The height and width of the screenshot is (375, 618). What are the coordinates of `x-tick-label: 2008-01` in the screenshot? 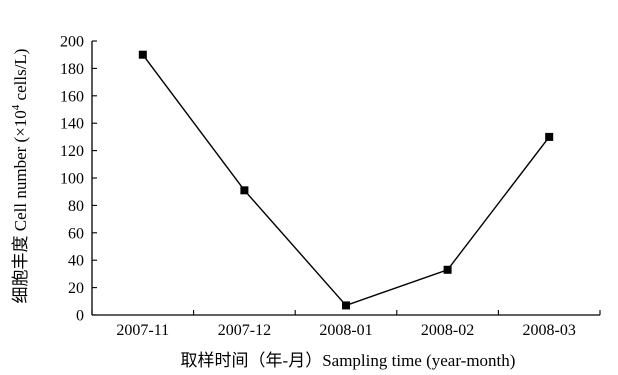 It's located at (345, 330).